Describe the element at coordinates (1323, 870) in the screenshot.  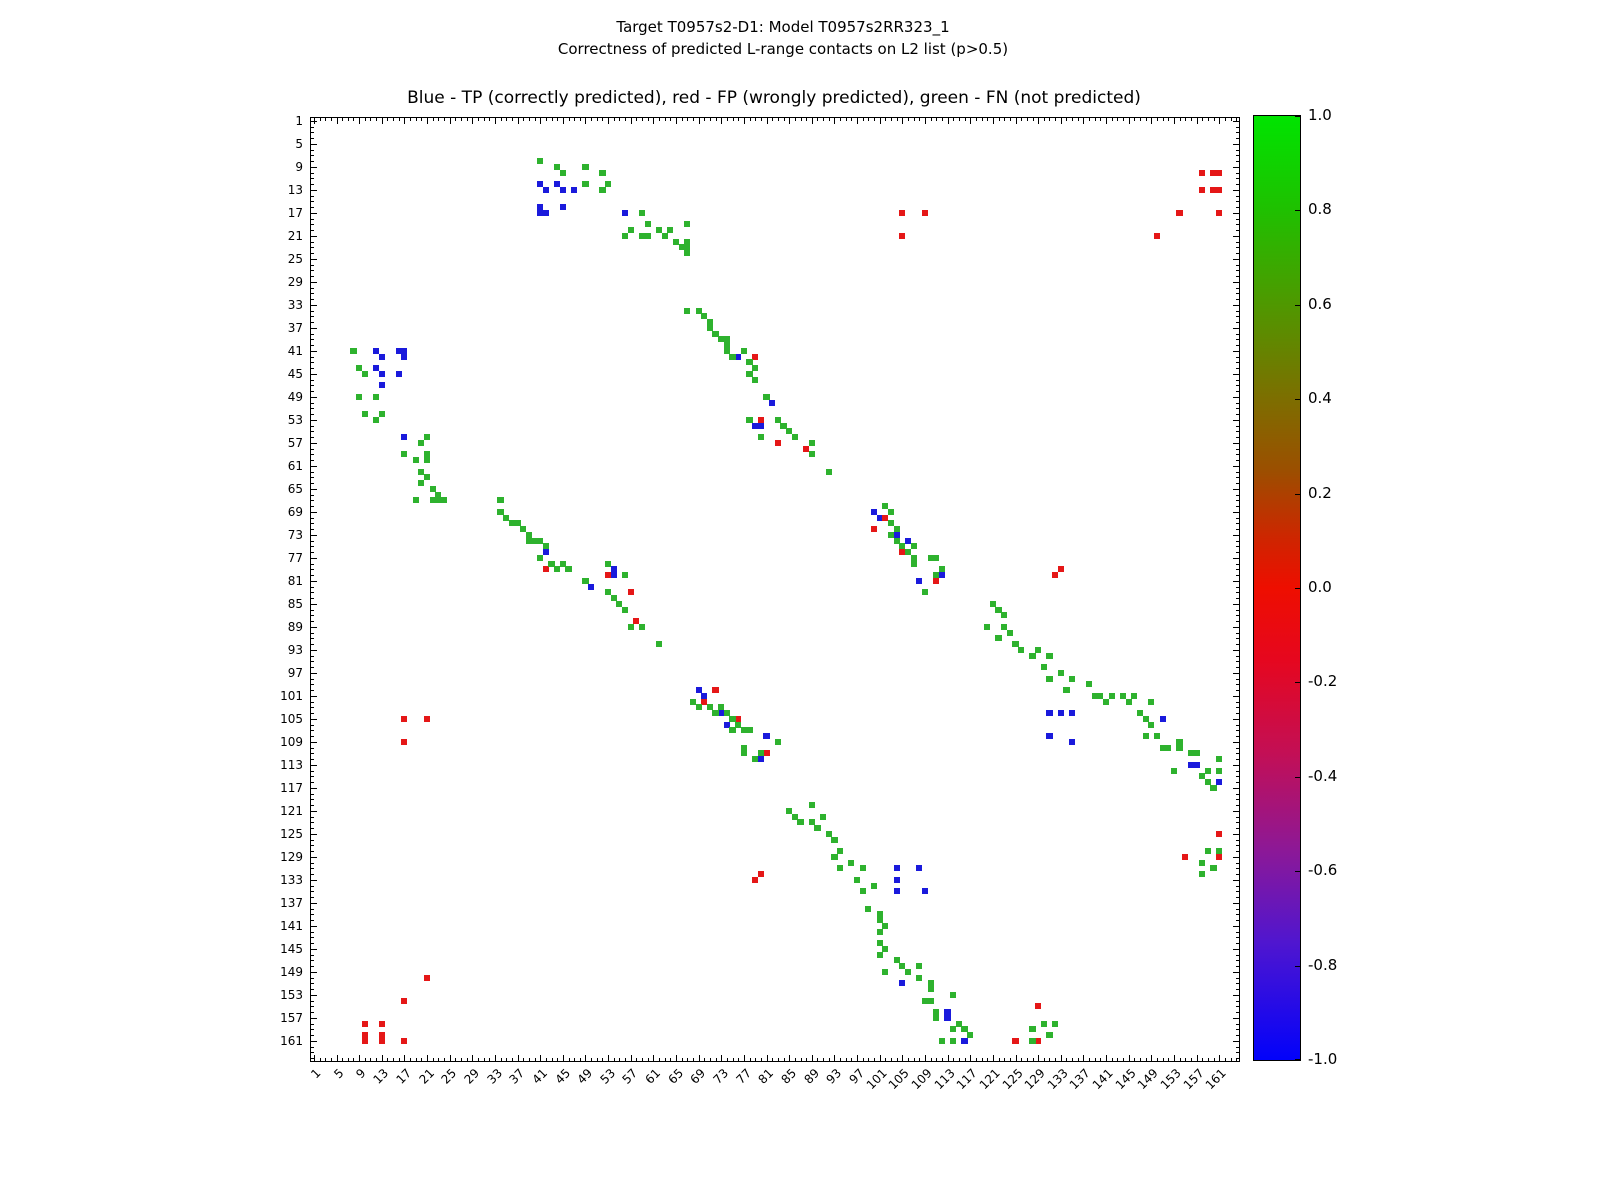
I see `colorbar-tick-label: -0.6` at that location.